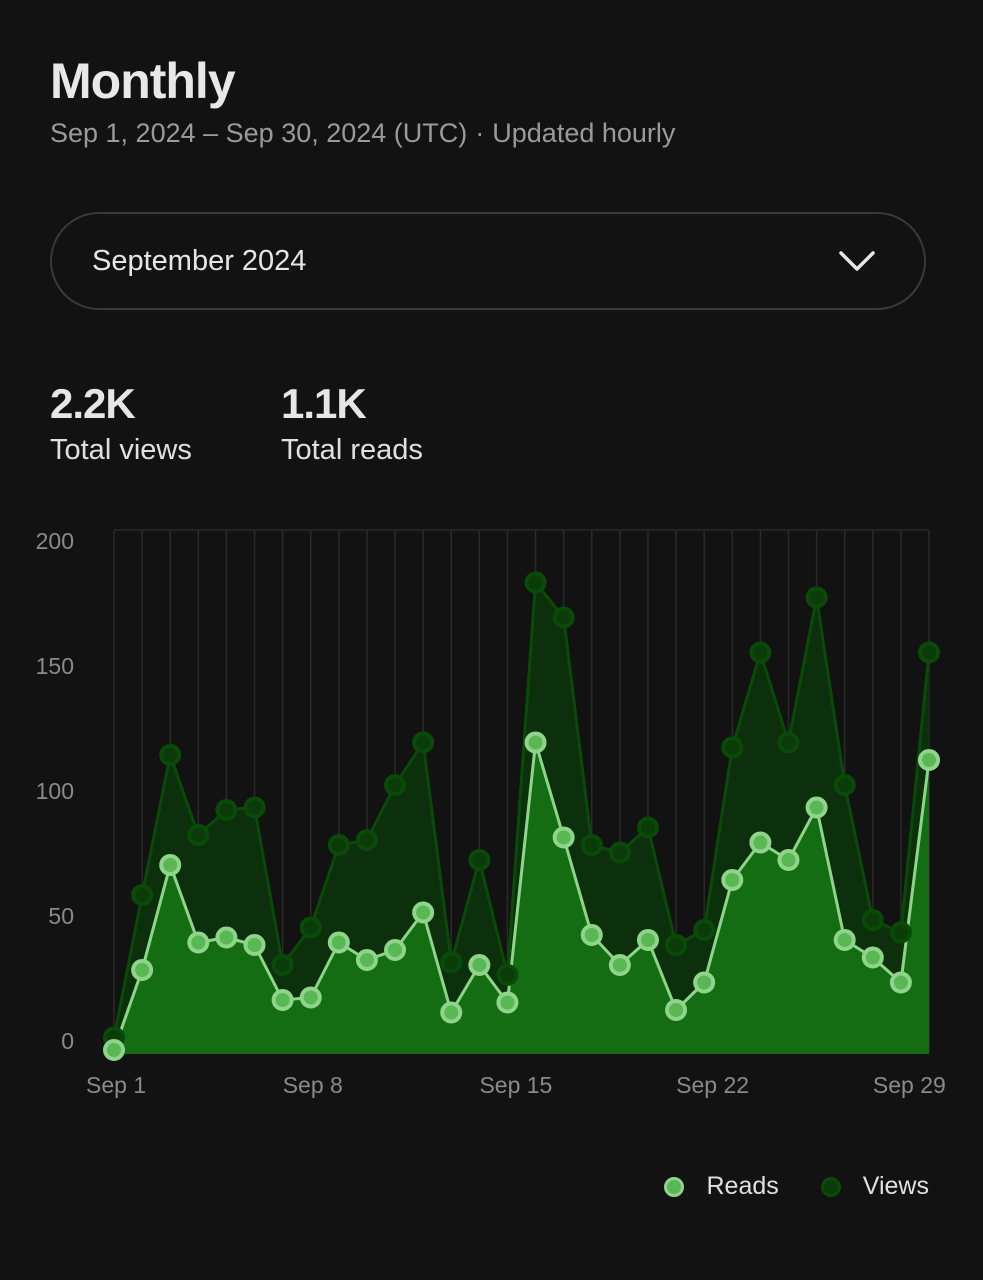 This screenshot has width=983, height=1280. Describe the element at coordinates (742, 1186) in the screenshot. I see `legend-label-reads: Reads` at that location.